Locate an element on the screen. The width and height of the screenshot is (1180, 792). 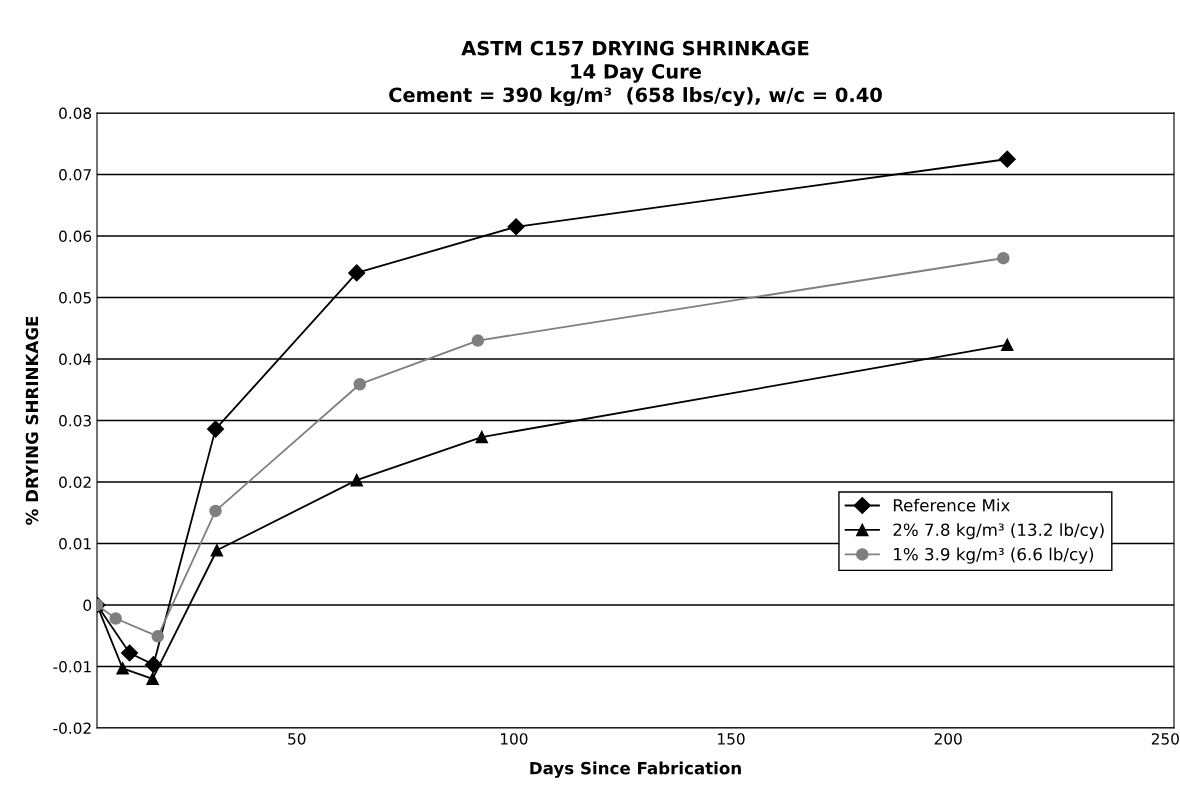
x-axis-title: Days Since Fabrication is located at coordinates (635, 769).